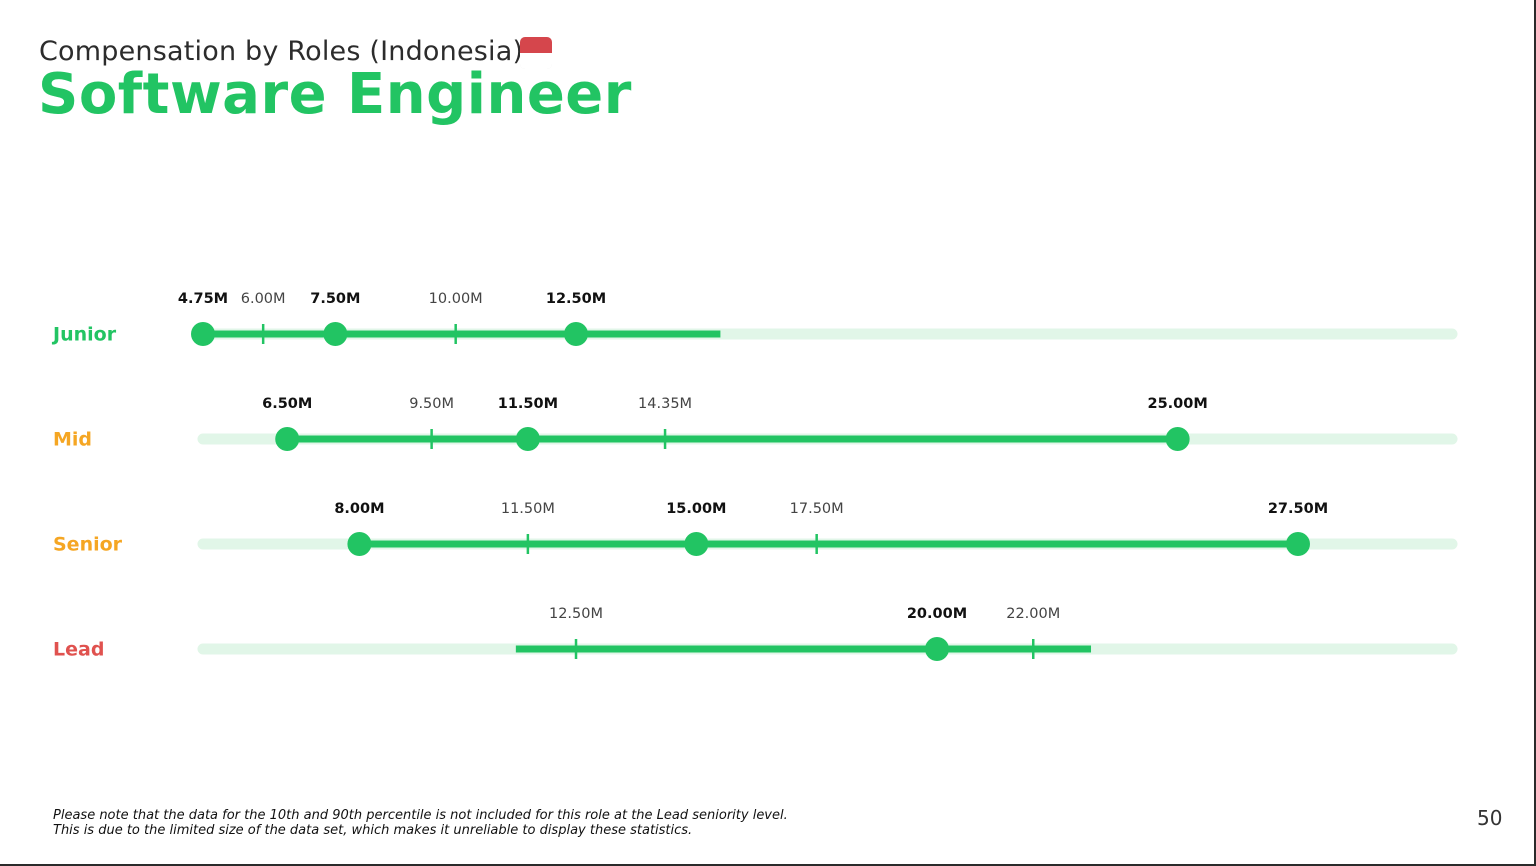  What do you see at coordinates (335, 299) in the screenshot?
I see `value-label-junior: 7.50M` at bounding box center [335, 299].